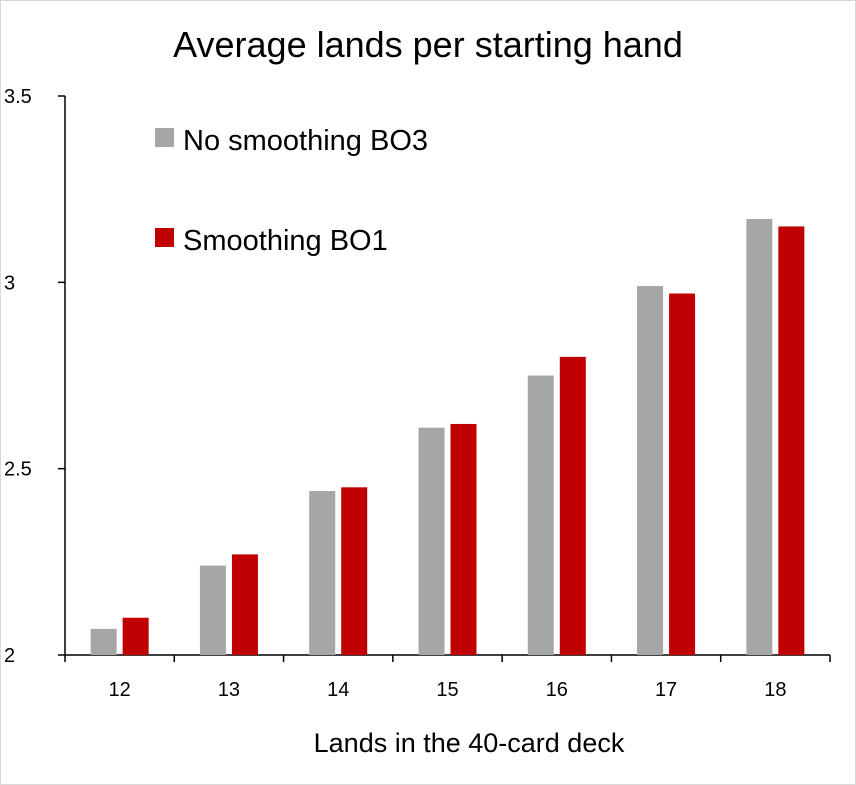  What do you see at coordinates (229, 690) in the screenshot?
I see `x-tick-label: 13` at bounding box center [229, 690].